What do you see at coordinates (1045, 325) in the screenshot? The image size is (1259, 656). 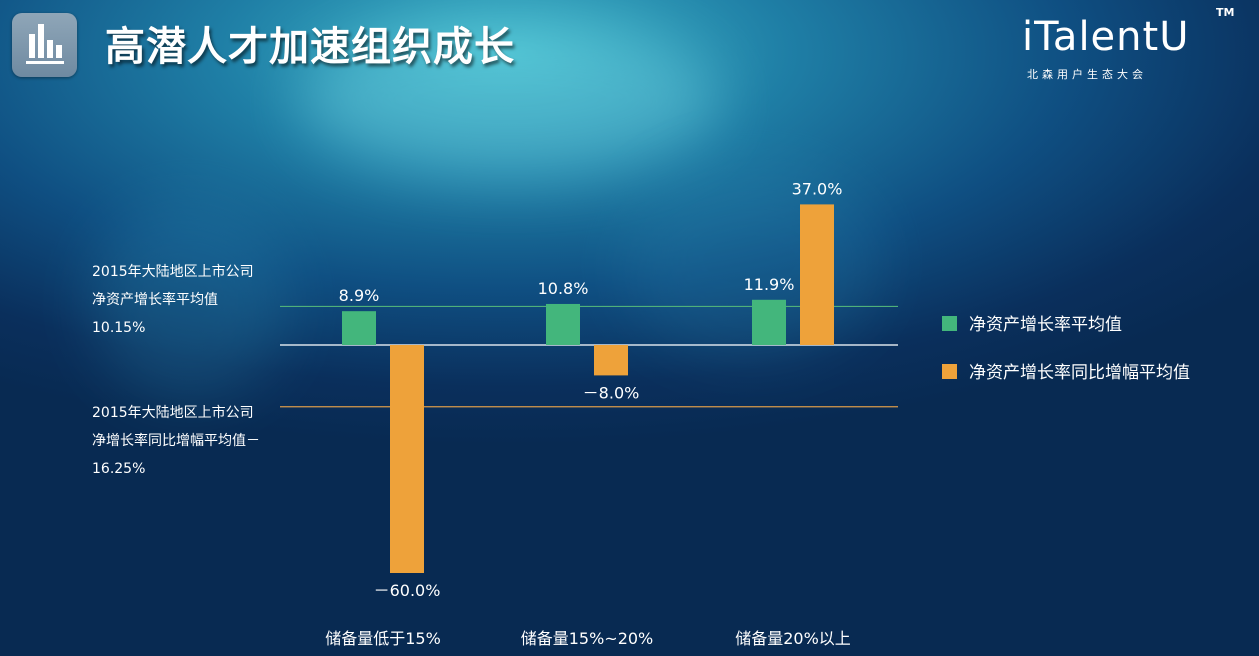 I see `legend-label-green: 净资产增长率平均值` at bounding box center [1045, 325].